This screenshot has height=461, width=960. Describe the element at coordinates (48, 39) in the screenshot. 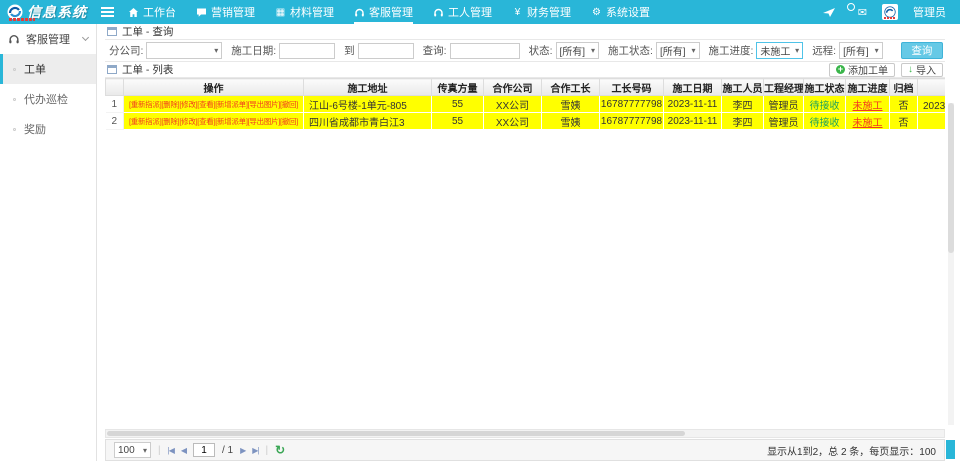

I see `sidebar-group-customer-service: 客服管理` at that location.